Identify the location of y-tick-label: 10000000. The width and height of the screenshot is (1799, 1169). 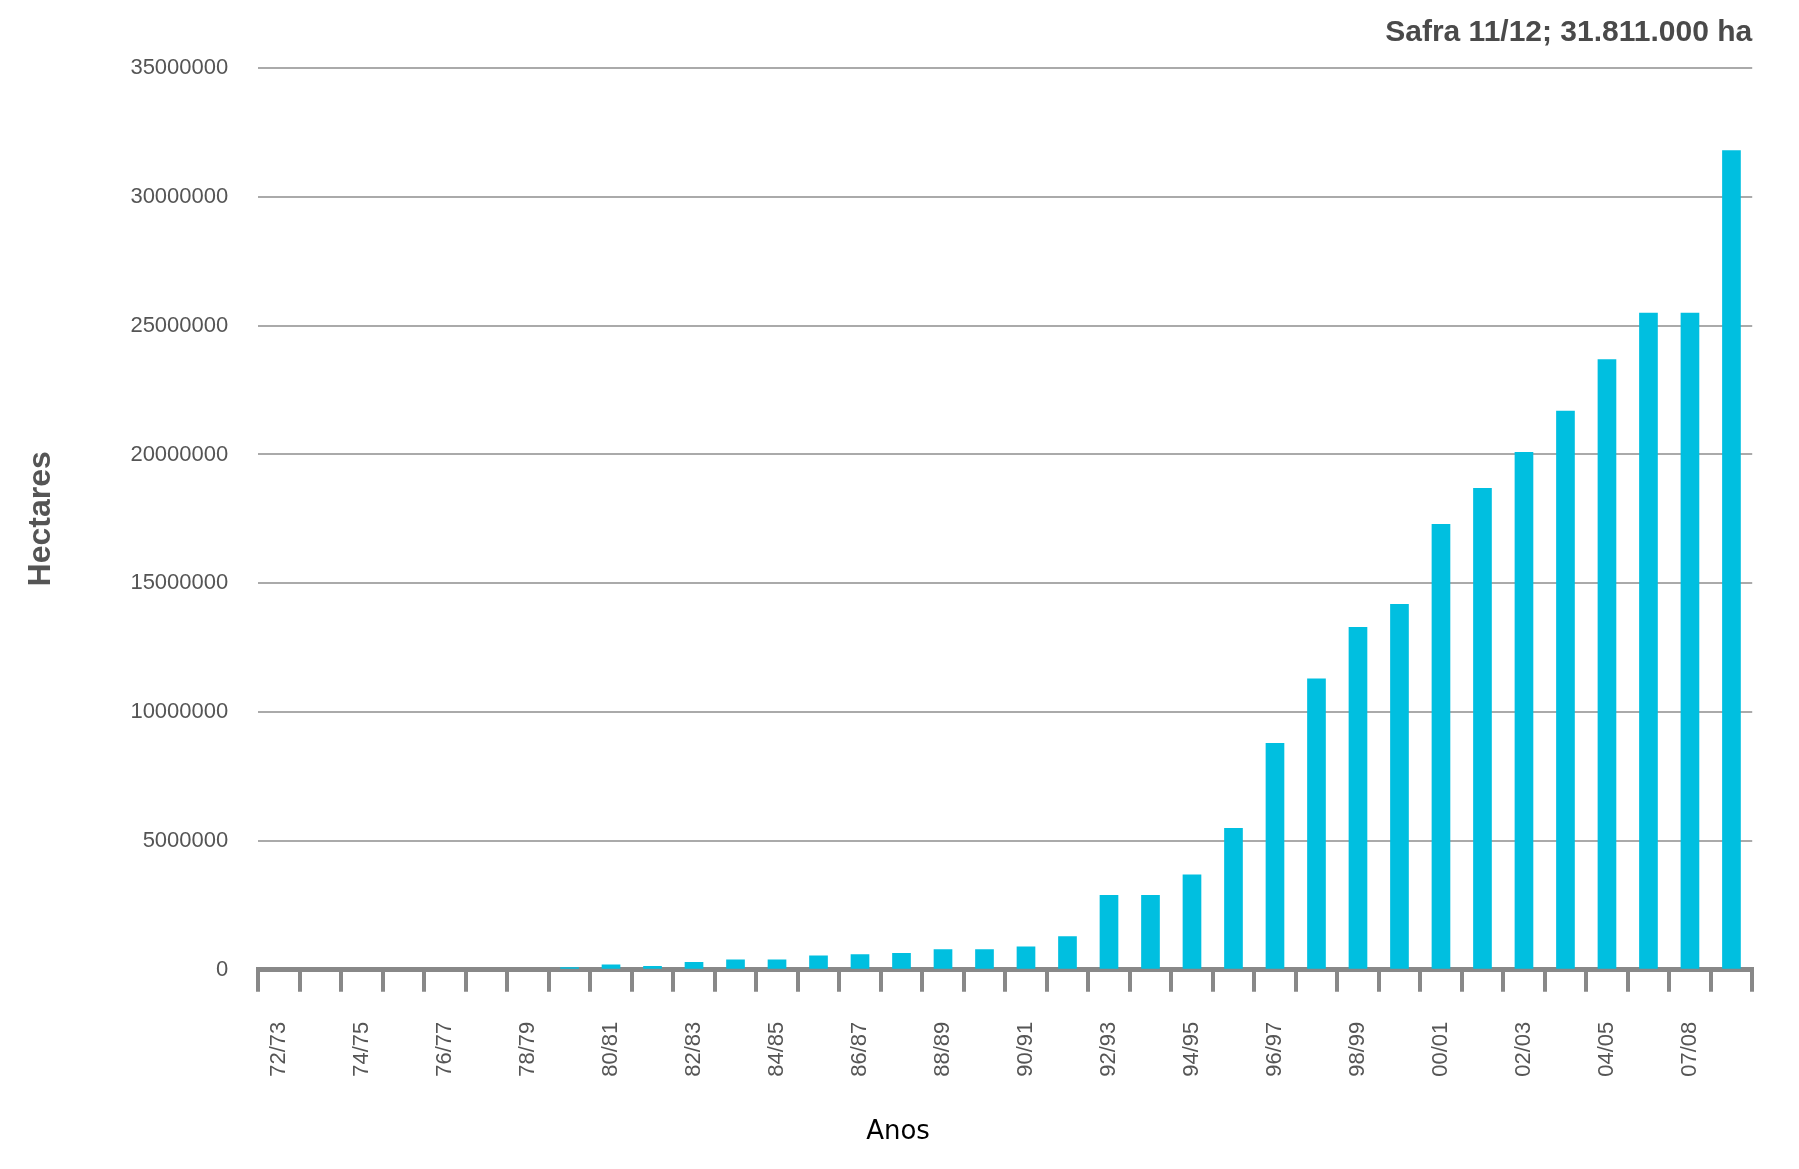
(179, 711).